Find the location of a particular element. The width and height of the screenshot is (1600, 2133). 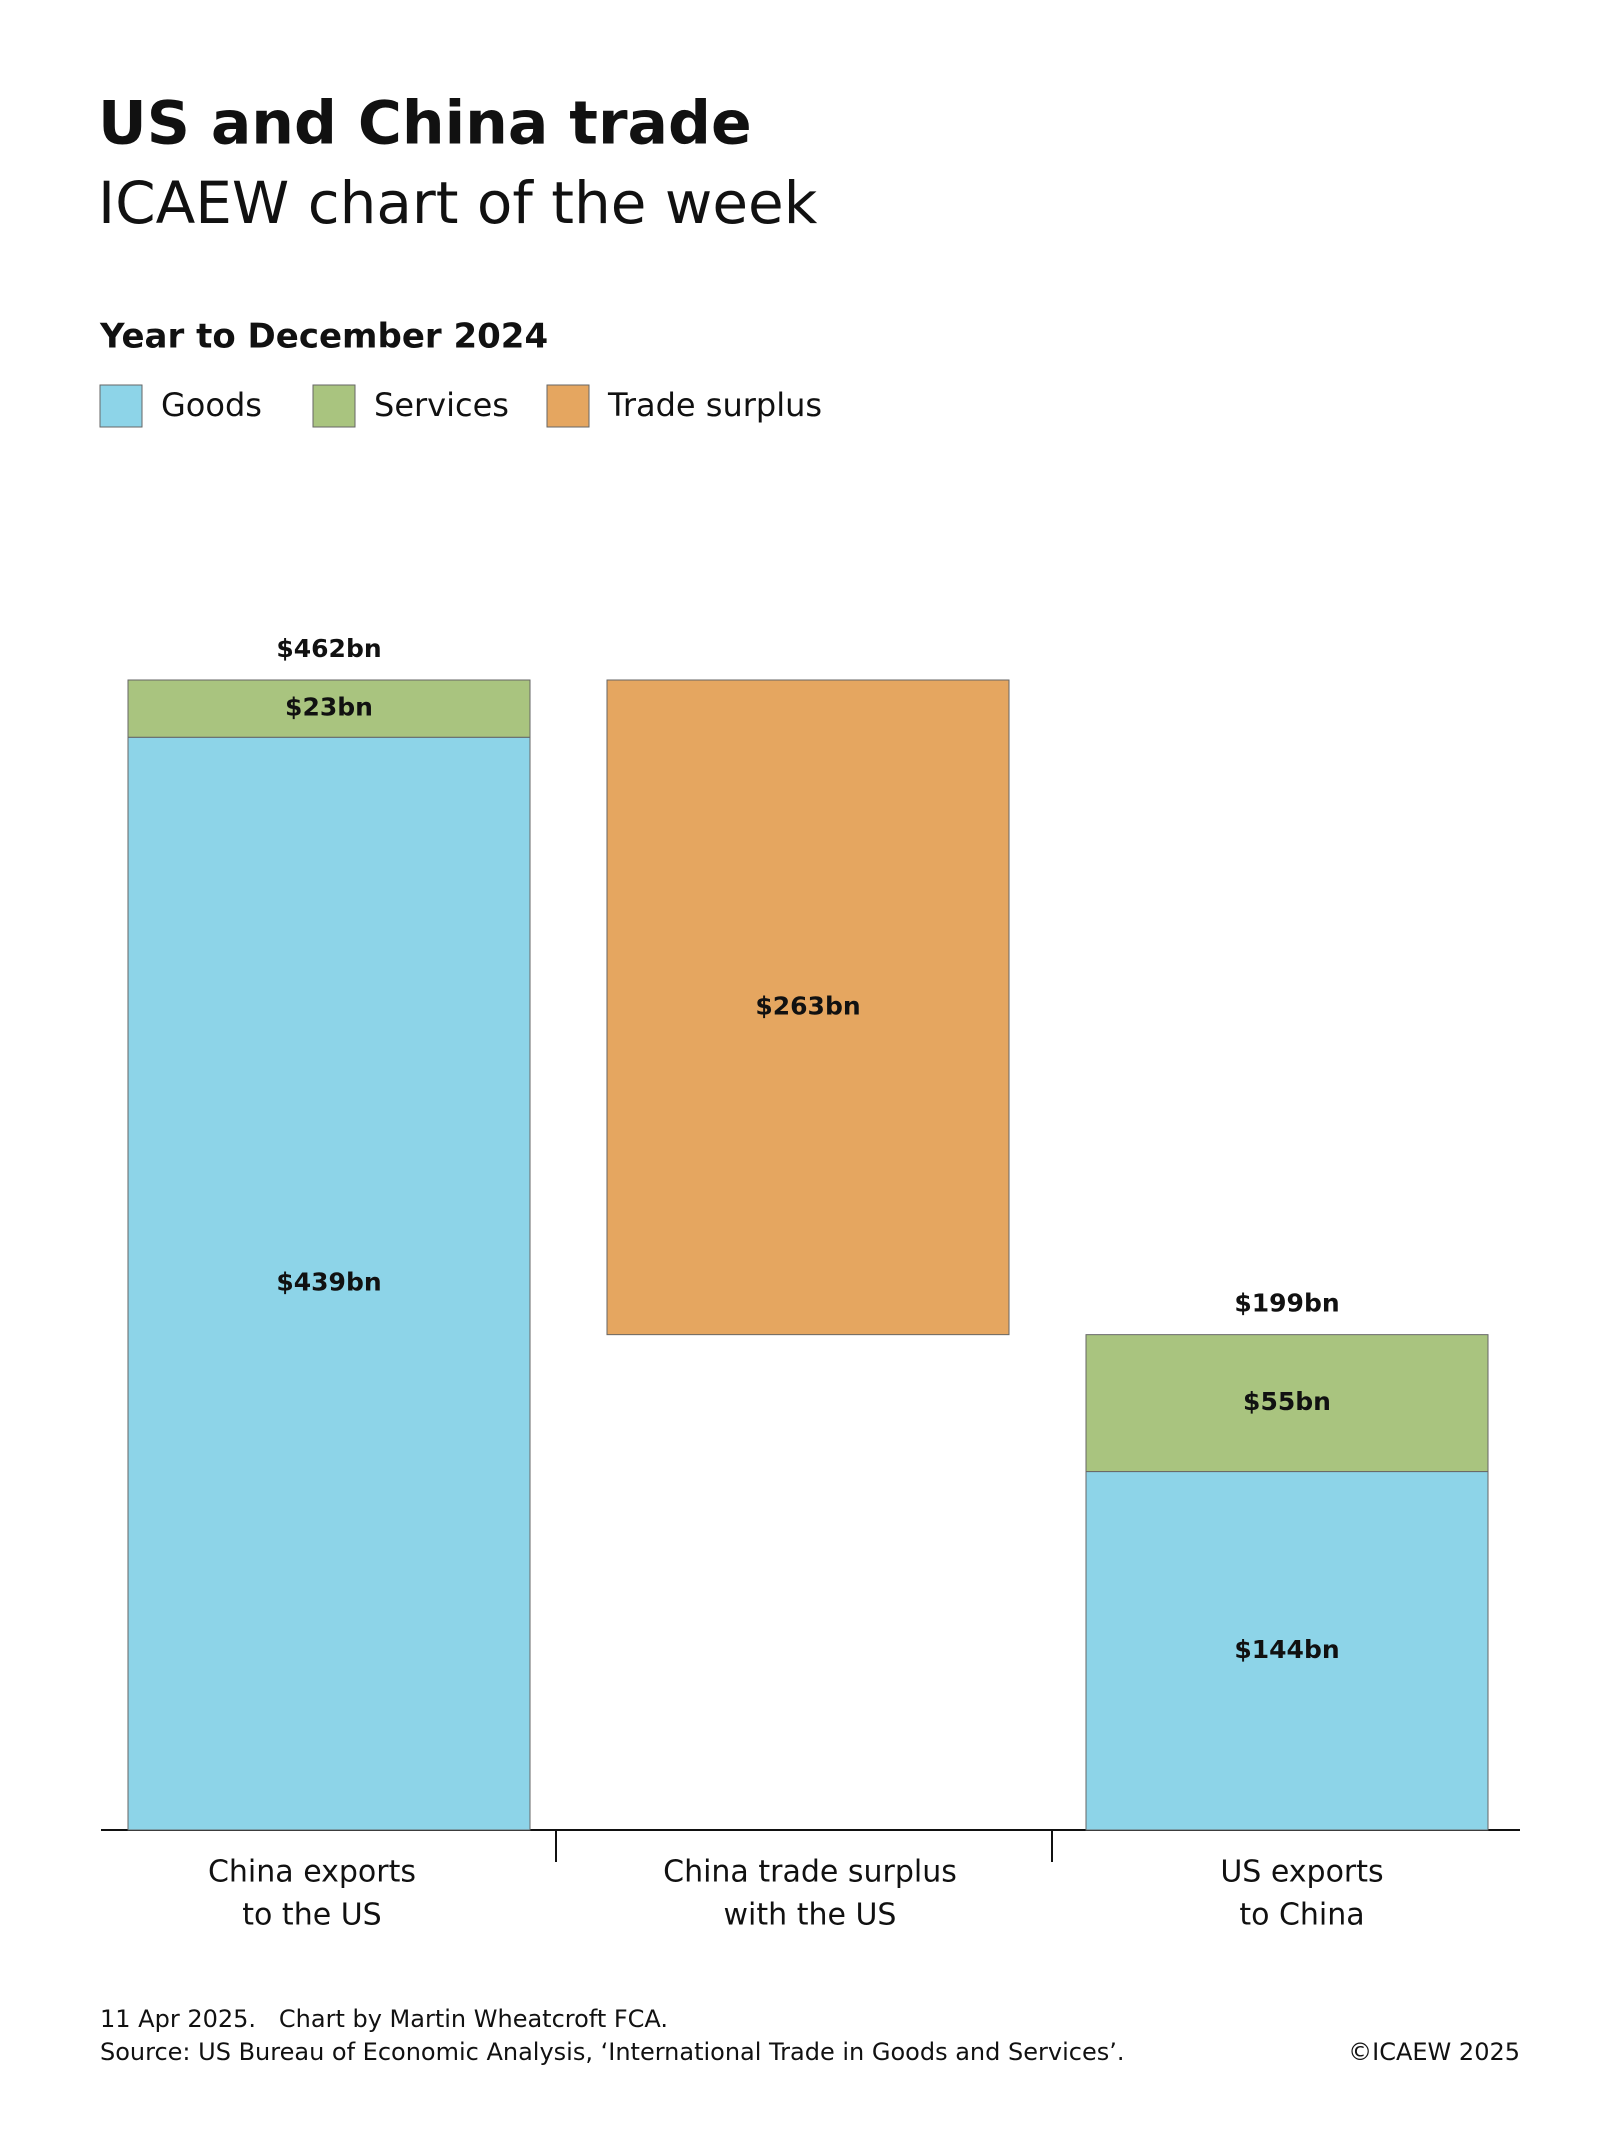

value-label: $23bn is located at coordinates (329, 707).